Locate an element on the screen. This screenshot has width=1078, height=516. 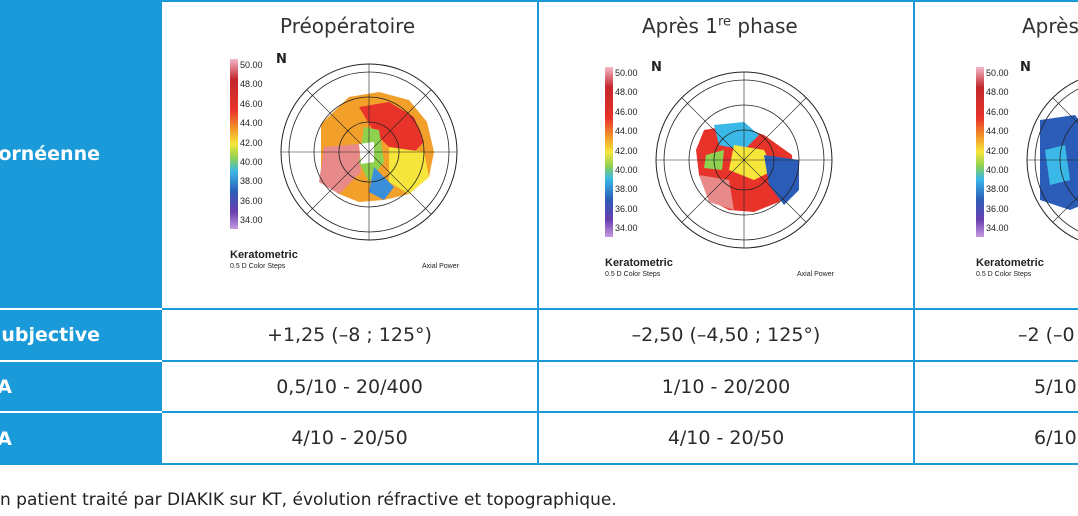
table-border-top is located at coordinates (620, 1).